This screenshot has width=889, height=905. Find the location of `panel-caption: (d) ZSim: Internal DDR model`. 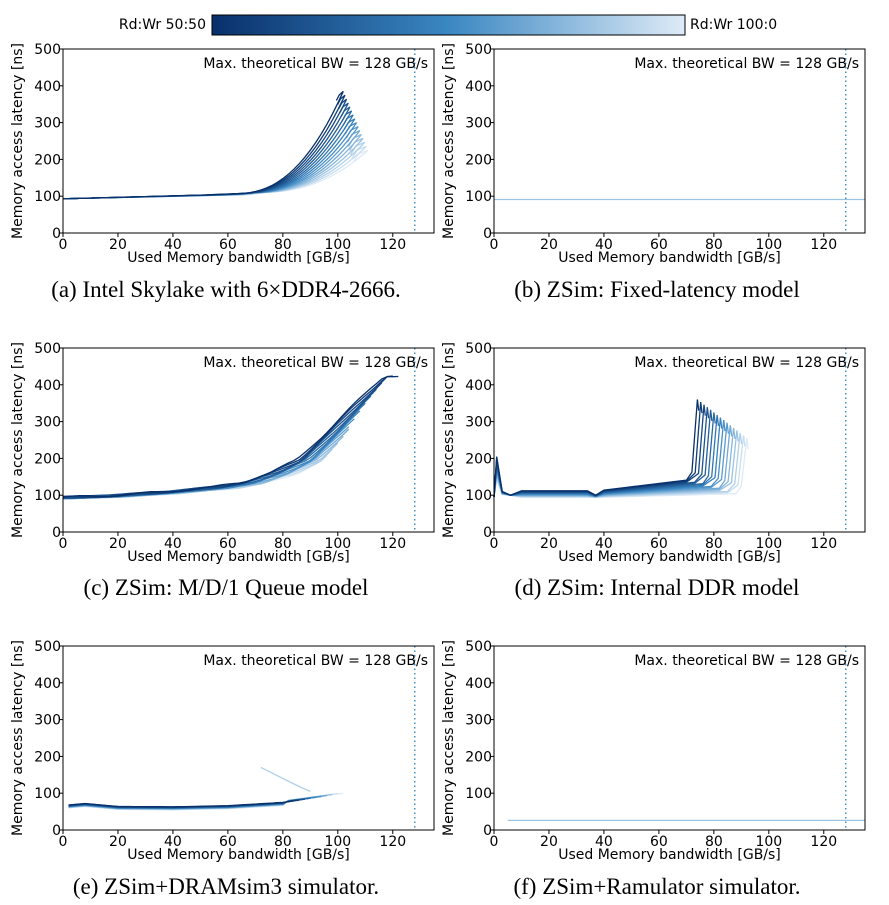

panel-caption: (d) ZSim: Internal DDR model is located at coordinates (657, 587).